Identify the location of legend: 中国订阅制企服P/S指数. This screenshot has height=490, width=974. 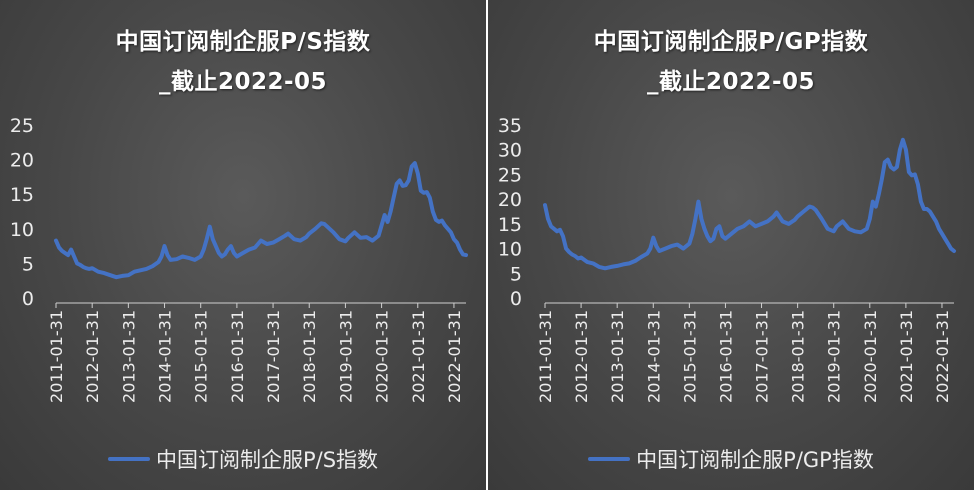
(243, 459).